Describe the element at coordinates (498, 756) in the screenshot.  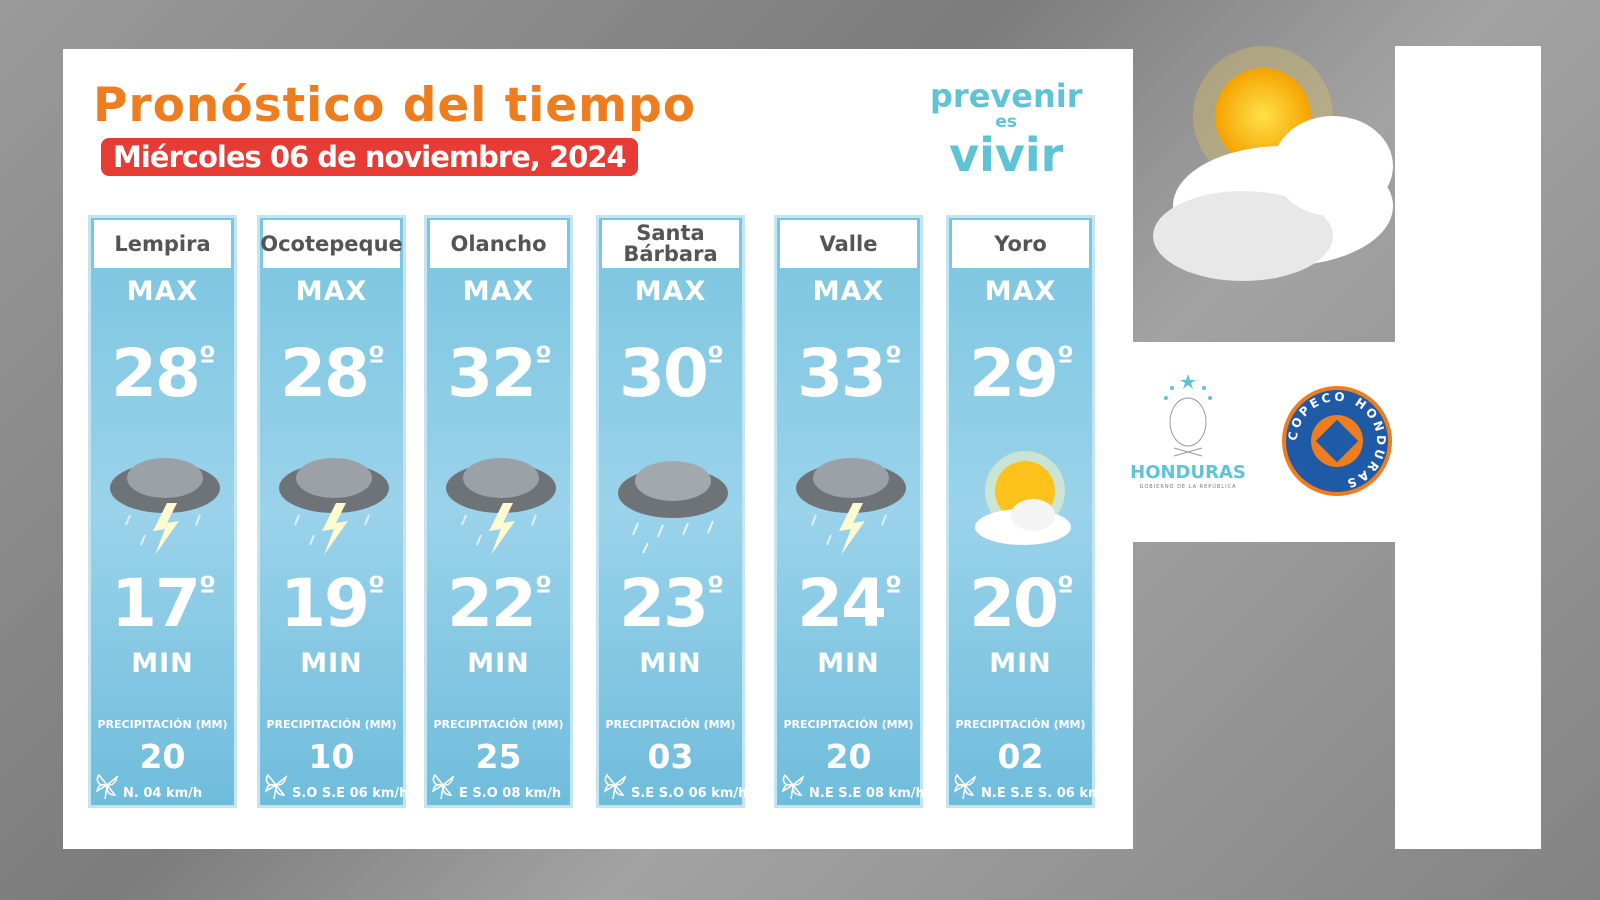
I see `precipitation-value: 25` at that location.